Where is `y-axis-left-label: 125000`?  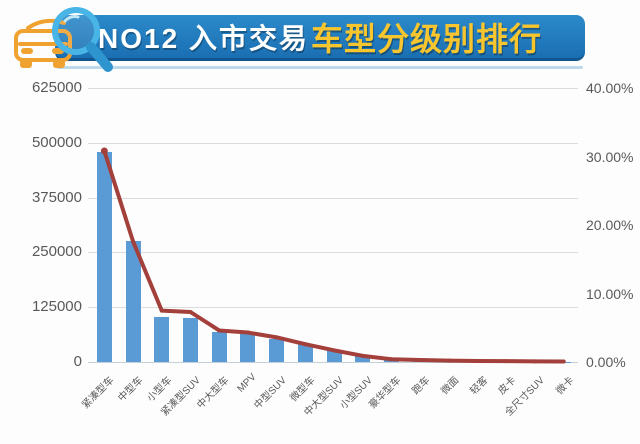
y-axis-left-label: 125000 is located at coordinates (56, 307).